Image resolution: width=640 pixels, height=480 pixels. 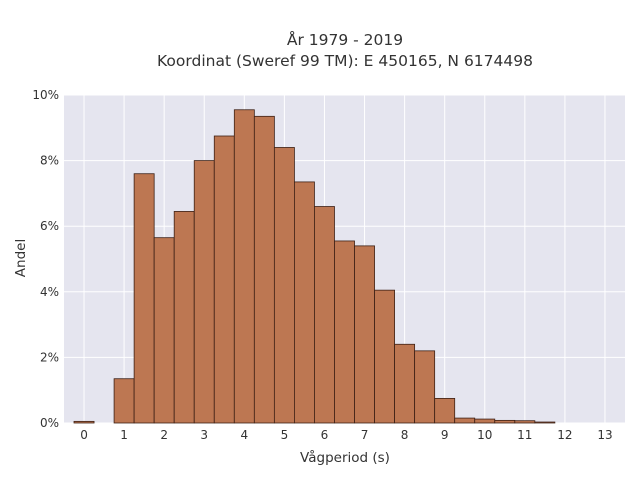 I want to click on x-tick-label: 1, so click(x=124, y=435).